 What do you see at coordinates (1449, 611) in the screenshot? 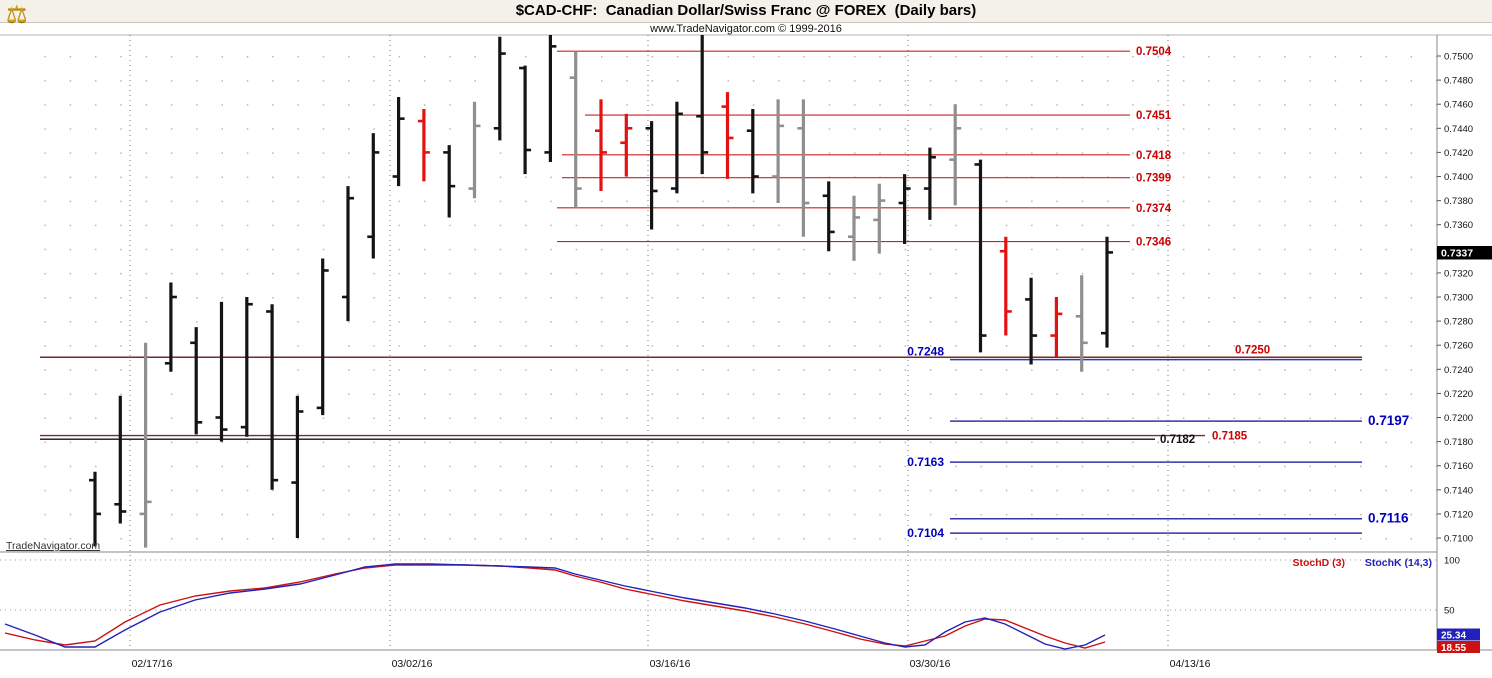
I see `stoch-tick-label: 50` at bounding box center [1449, 611].